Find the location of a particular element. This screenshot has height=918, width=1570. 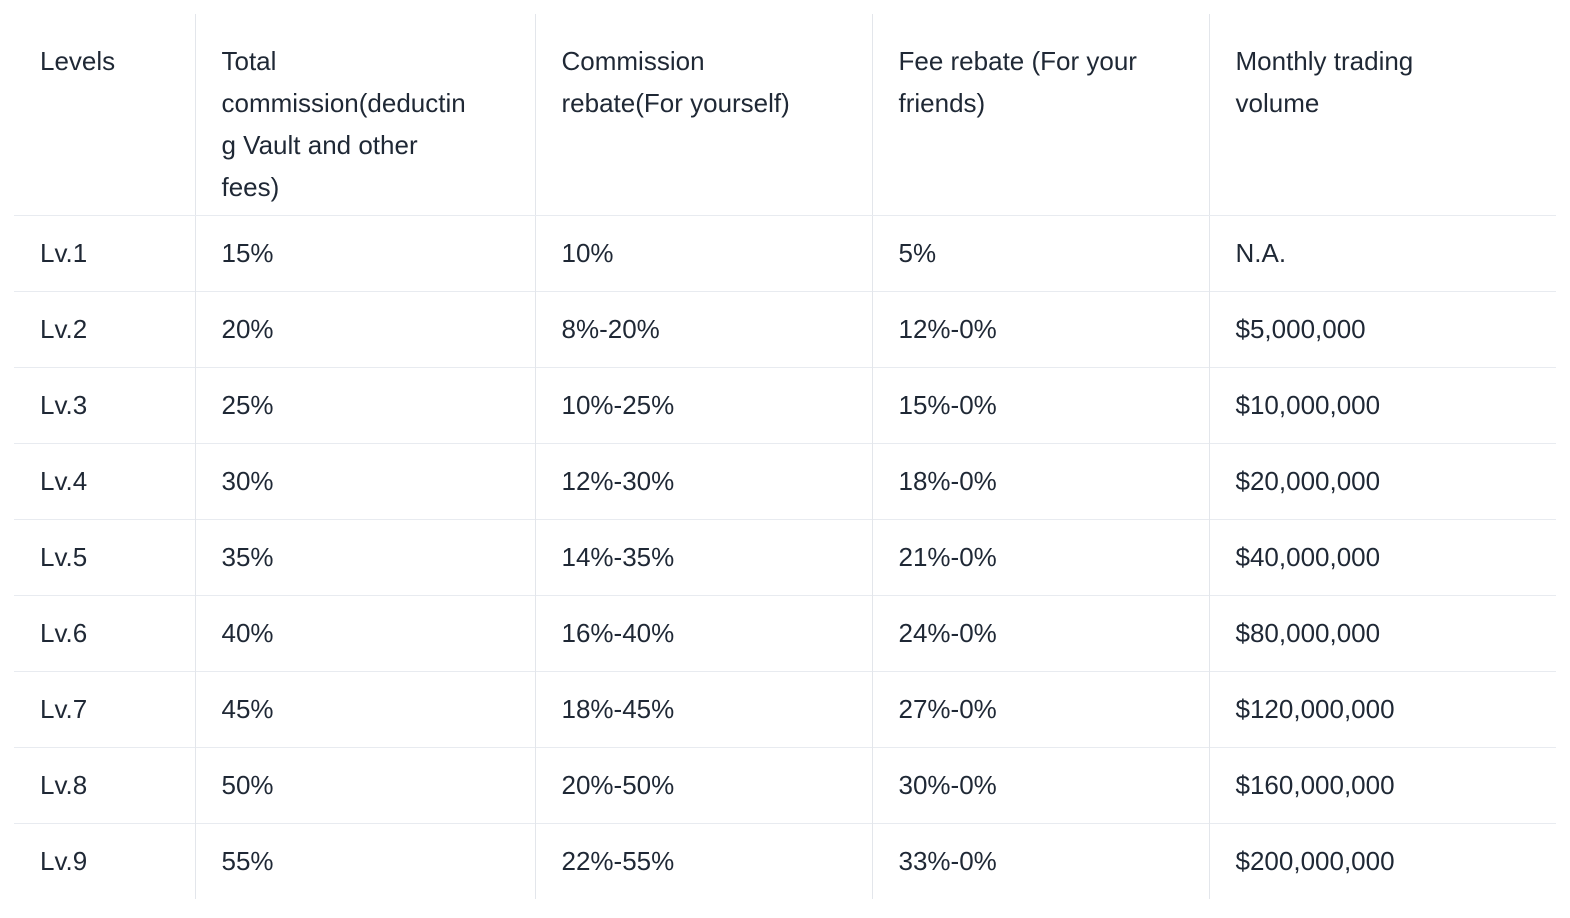

cell-level: Lv.9 is located at coordinates (104, 860).